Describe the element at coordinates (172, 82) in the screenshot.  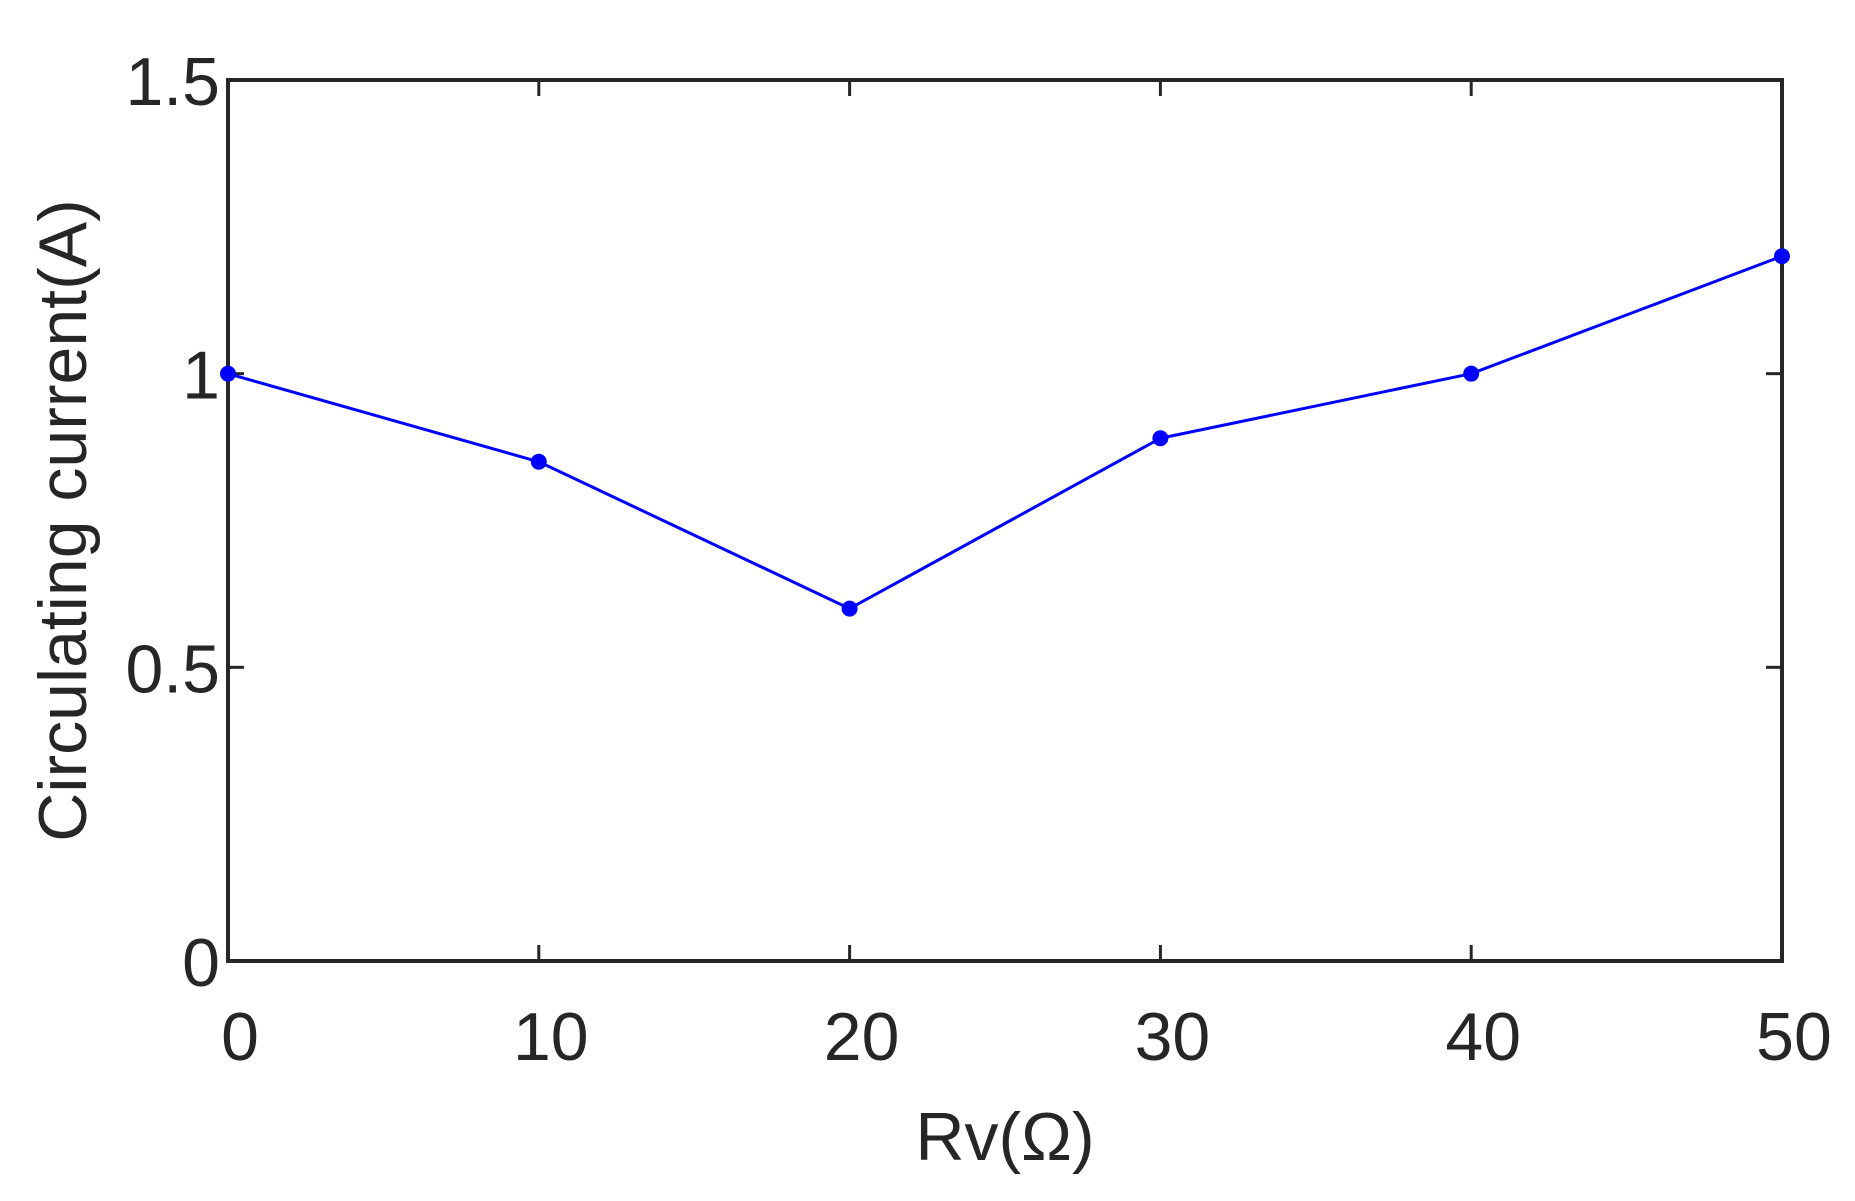
I see `y-tick-label: 1.5` at that location.